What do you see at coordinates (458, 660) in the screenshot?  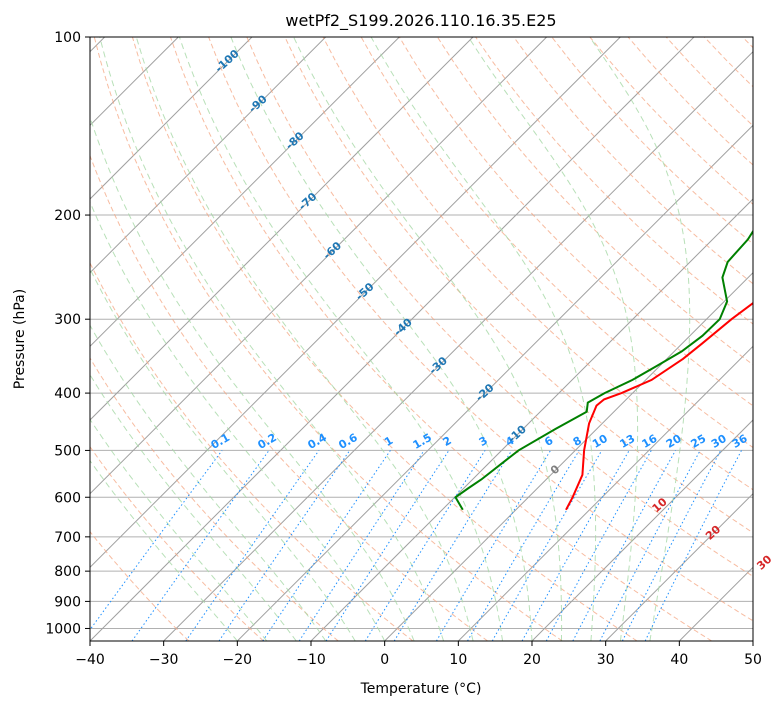 I see `x-tick-label: 10` at bounding box center [458, 660].